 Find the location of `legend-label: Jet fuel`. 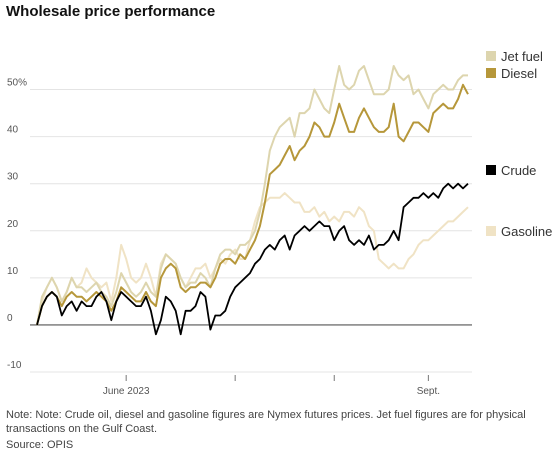

legend-label: Jet fuel is located at coordinates (522, 56).